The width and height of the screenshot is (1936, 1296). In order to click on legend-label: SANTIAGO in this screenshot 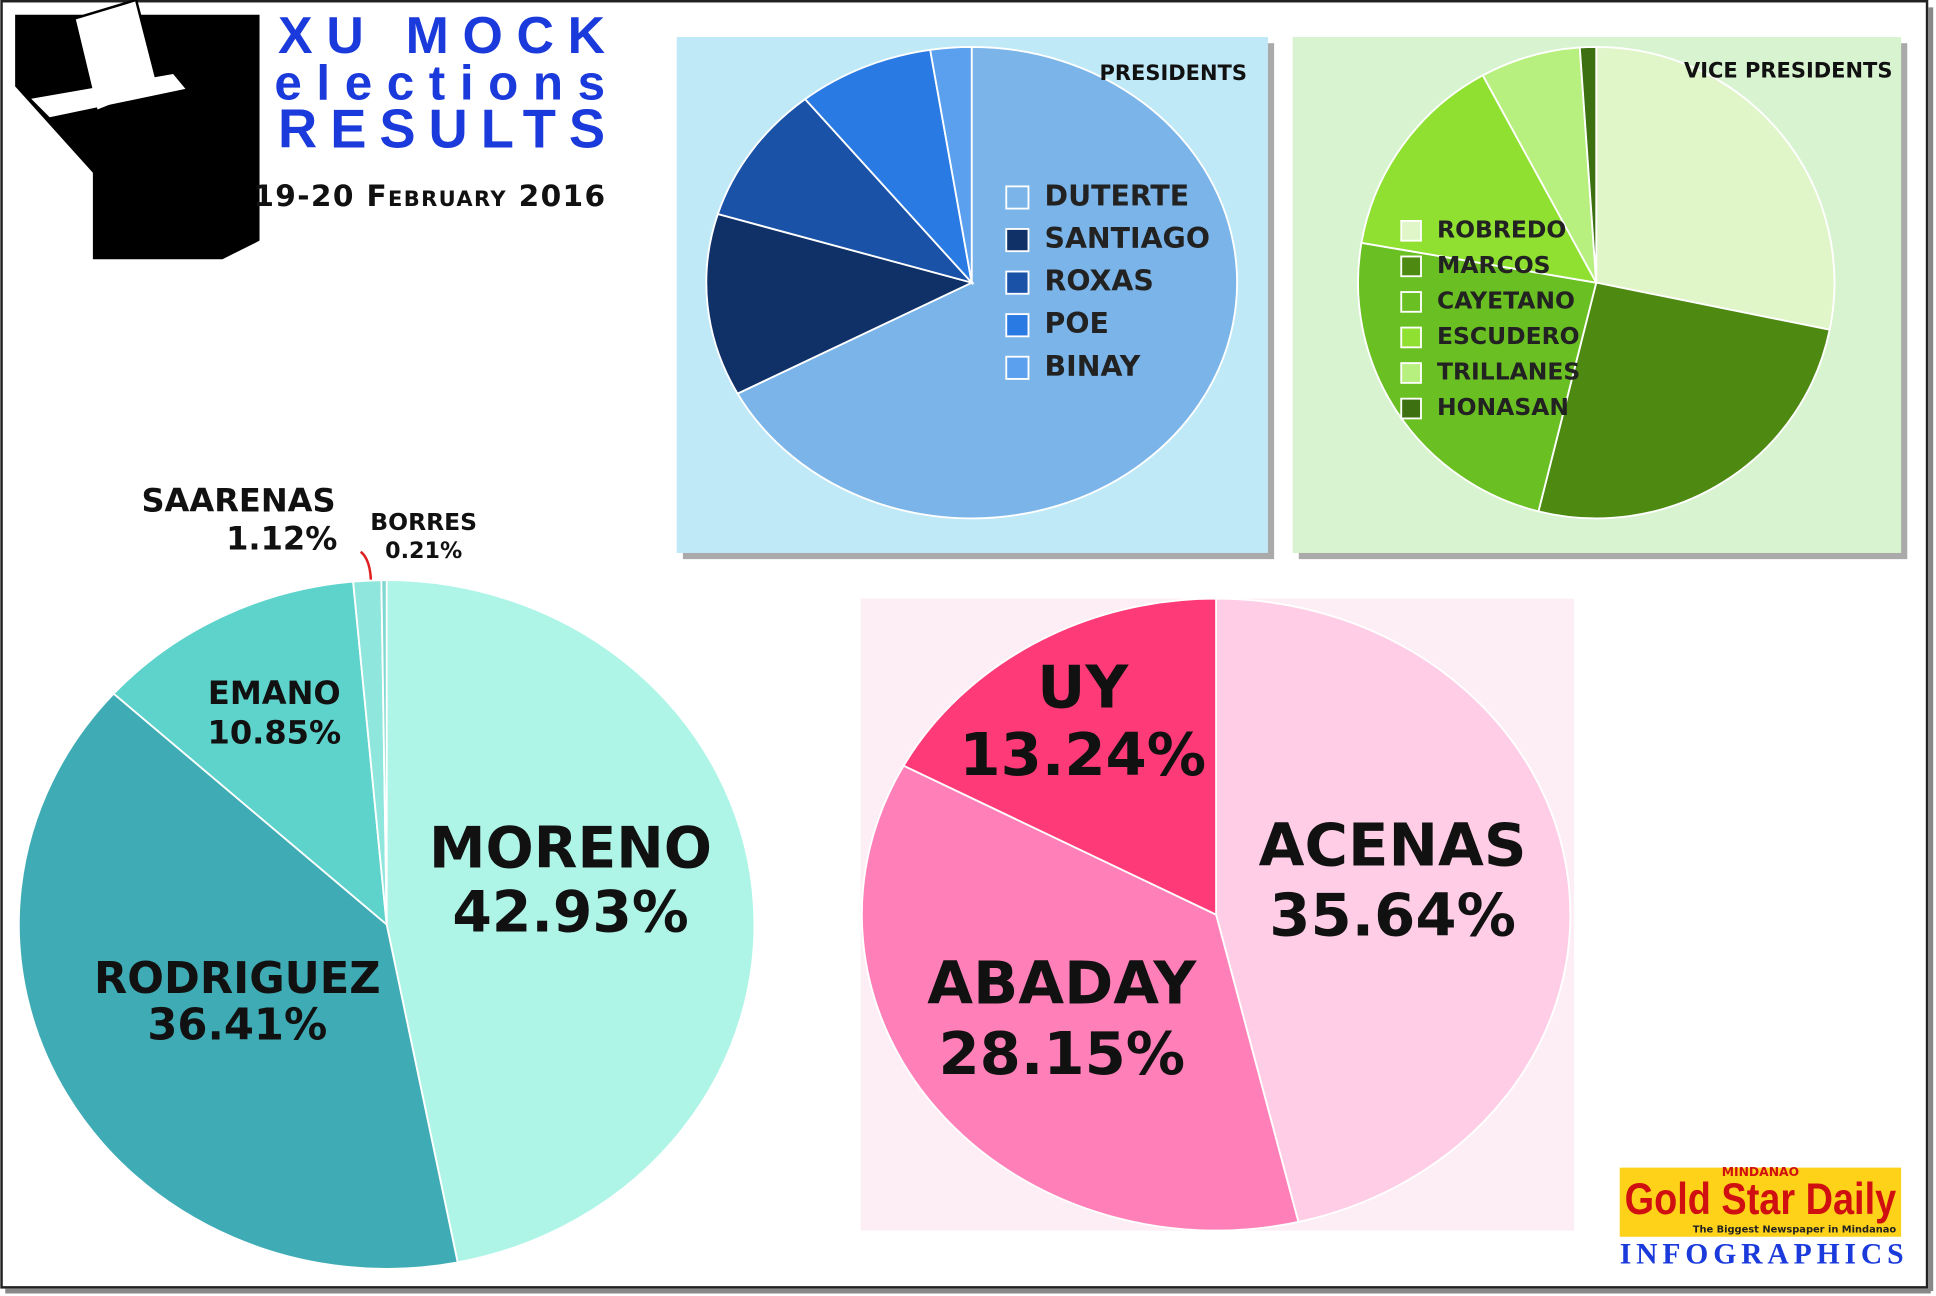, I will do `click(1127, 238)`.